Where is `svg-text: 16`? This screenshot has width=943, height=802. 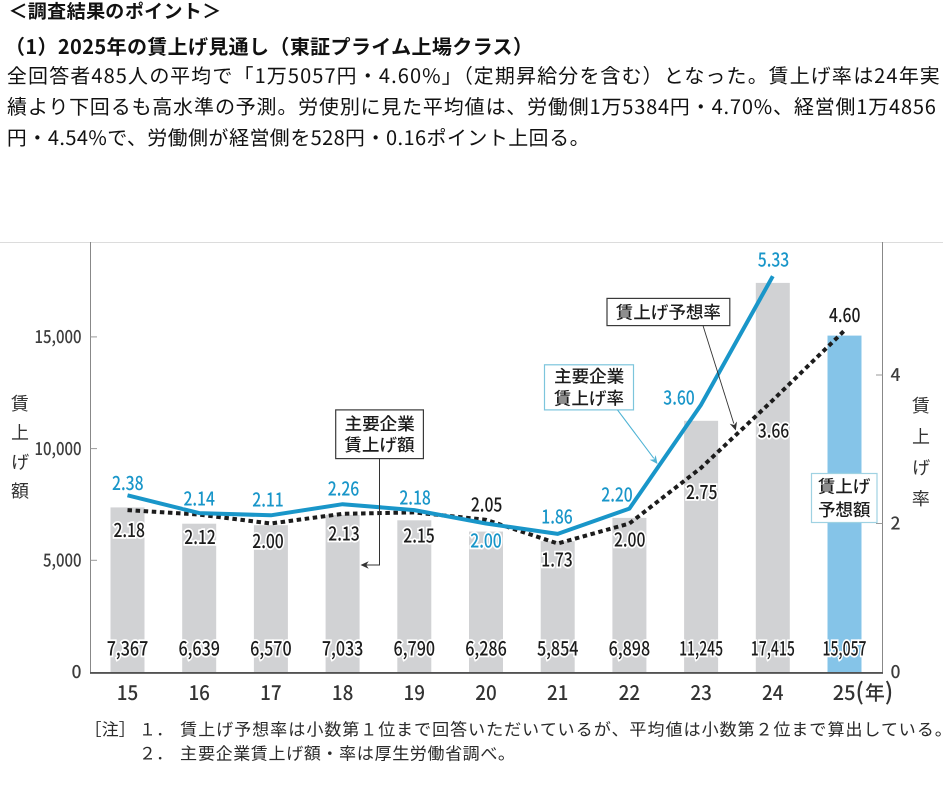 svg-text: 16 is located at coordinates (199, 691).